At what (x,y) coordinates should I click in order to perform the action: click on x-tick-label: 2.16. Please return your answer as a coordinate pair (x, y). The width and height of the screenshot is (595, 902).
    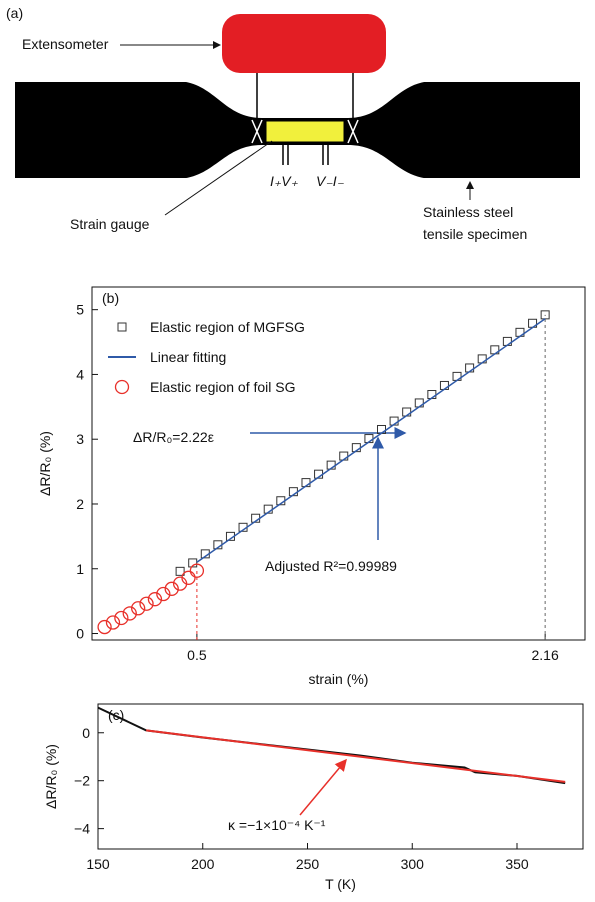
    Looking at the image, I should click on (545, 655).